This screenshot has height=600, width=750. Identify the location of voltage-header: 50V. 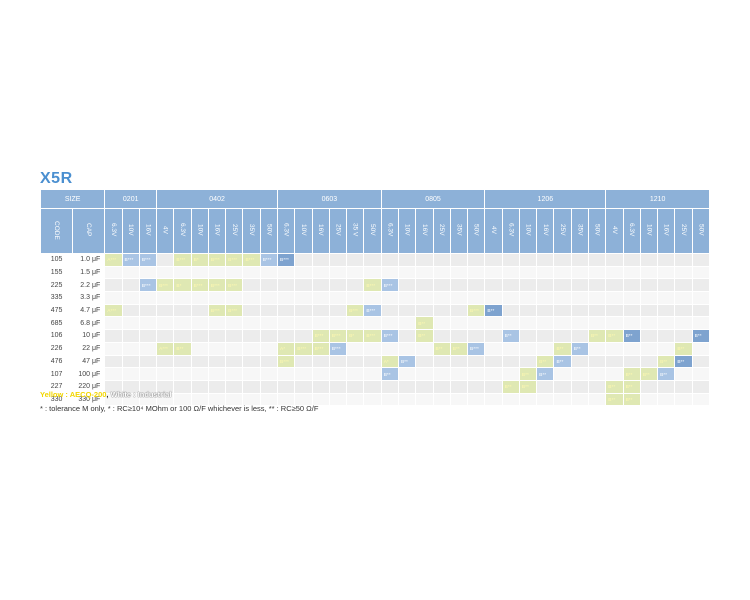
(476, 231).